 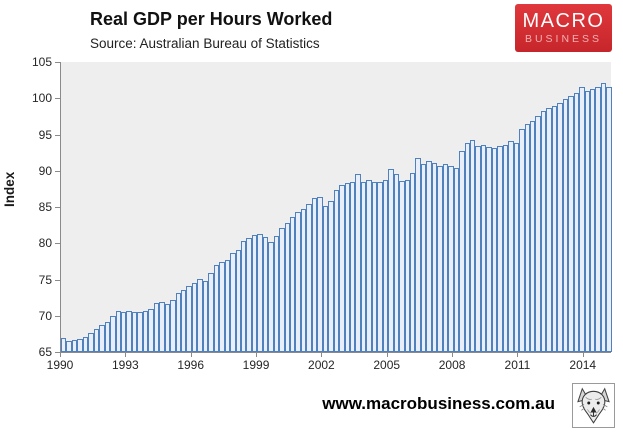 What do you see at coordinates (191, 365) in the screenshot?
I see `x-tick-label: 1996` at bounding box center [191, 365].